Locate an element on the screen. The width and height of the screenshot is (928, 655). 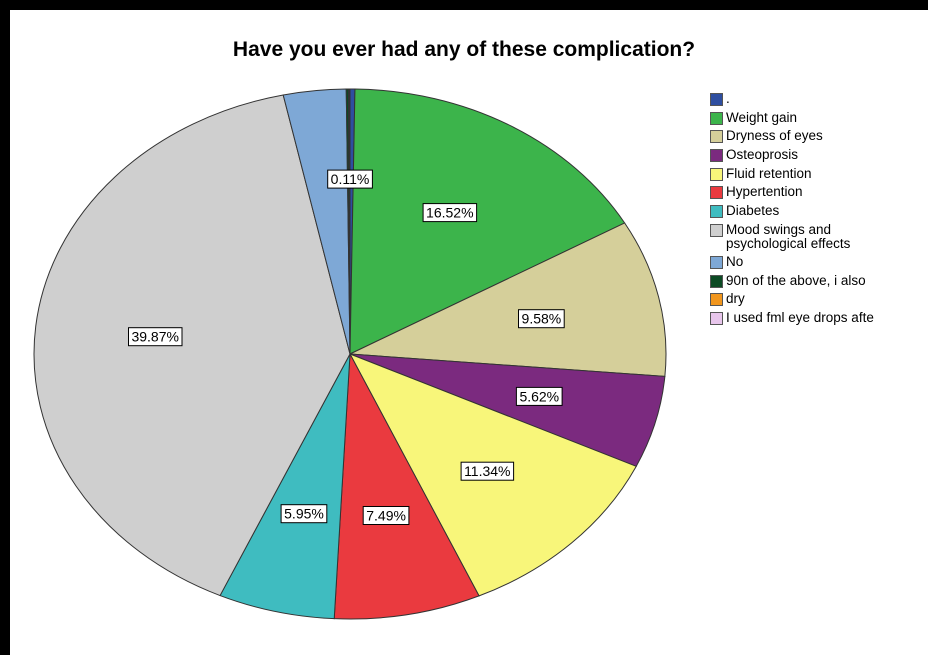
legend-label-line: Osteoprosis is located at coordinates (762, 155).